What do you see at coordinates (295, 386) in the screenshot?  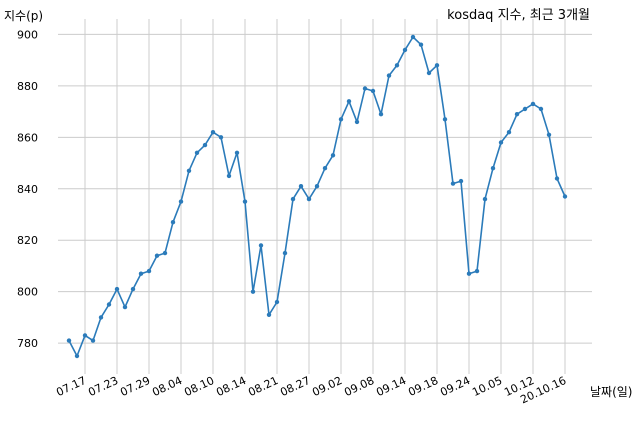 I see `x-tick-label: 08.27` at bounding box center [295, 386].